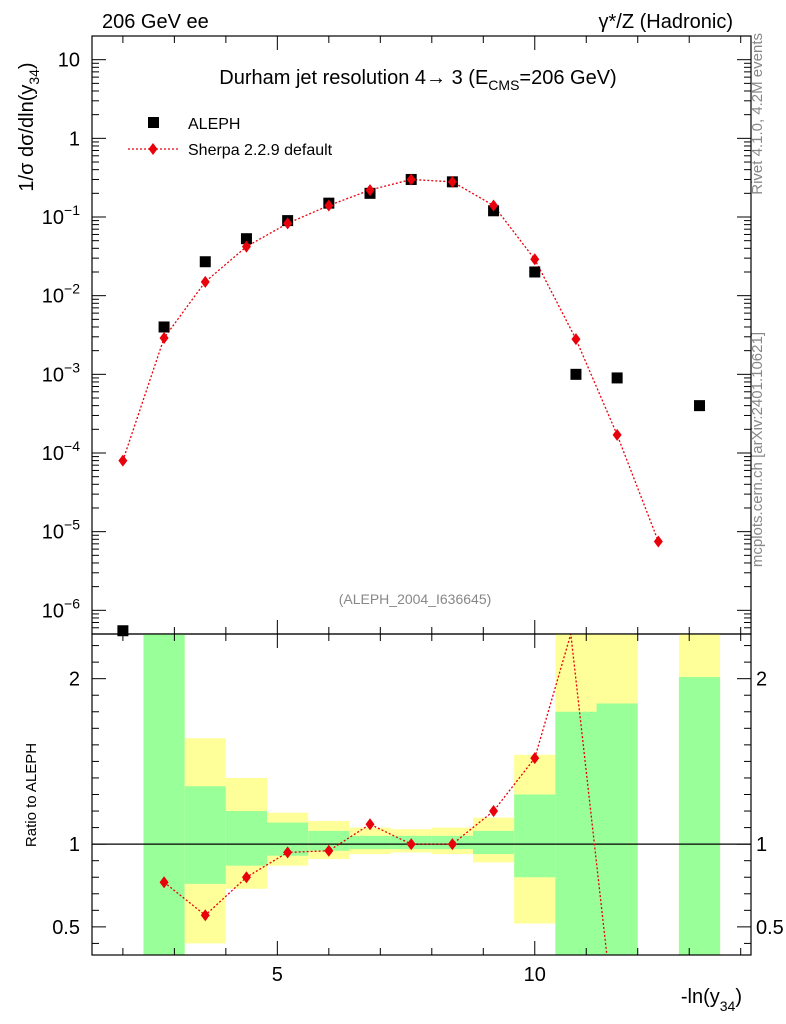 The width and height of the screenshot is (786, 1024). What do you see at coordinates (69, 61) in the screenshot?
I see `main-y-tick-label: 10` at bounding box center [69, 61].